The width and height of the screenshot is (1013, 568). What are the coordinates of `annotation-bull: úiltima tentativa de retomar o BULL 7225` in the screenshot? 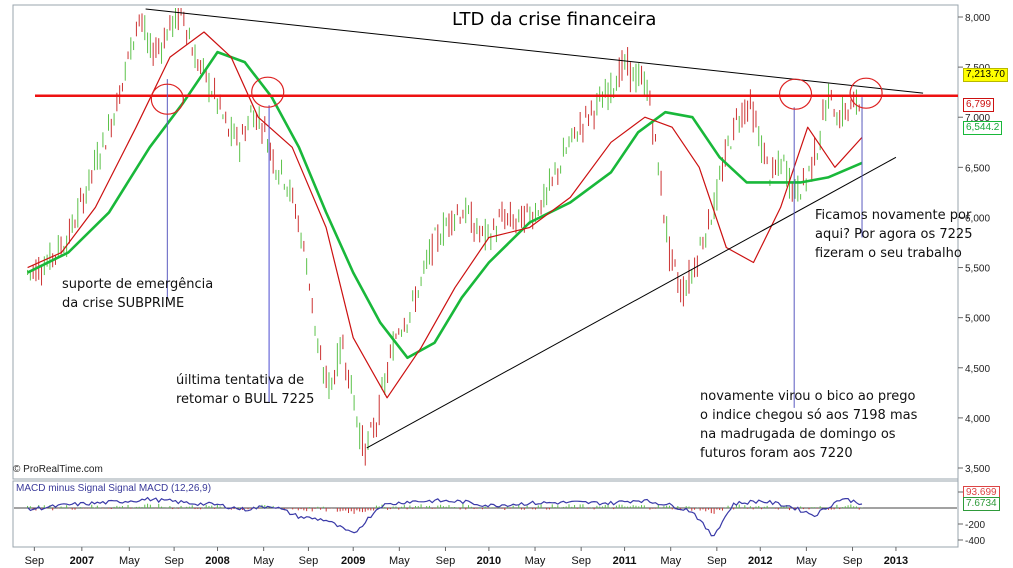 It's located at (245, 390).